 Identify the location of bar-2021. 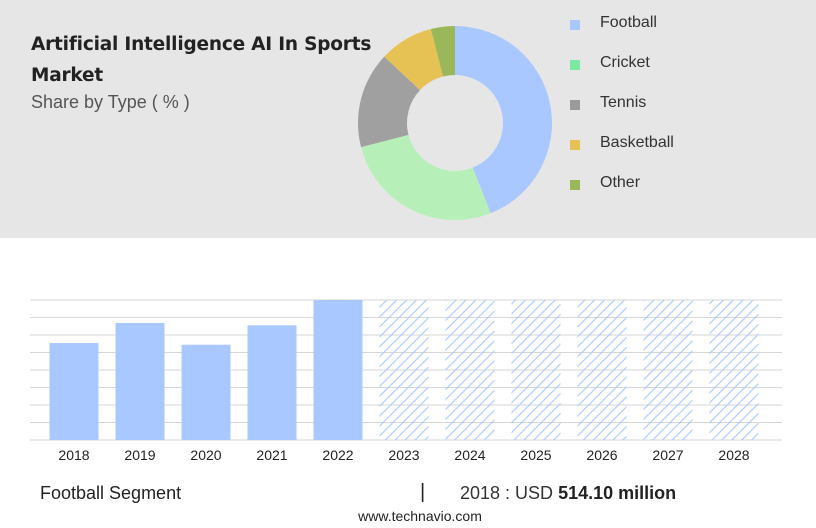
(272, 382).